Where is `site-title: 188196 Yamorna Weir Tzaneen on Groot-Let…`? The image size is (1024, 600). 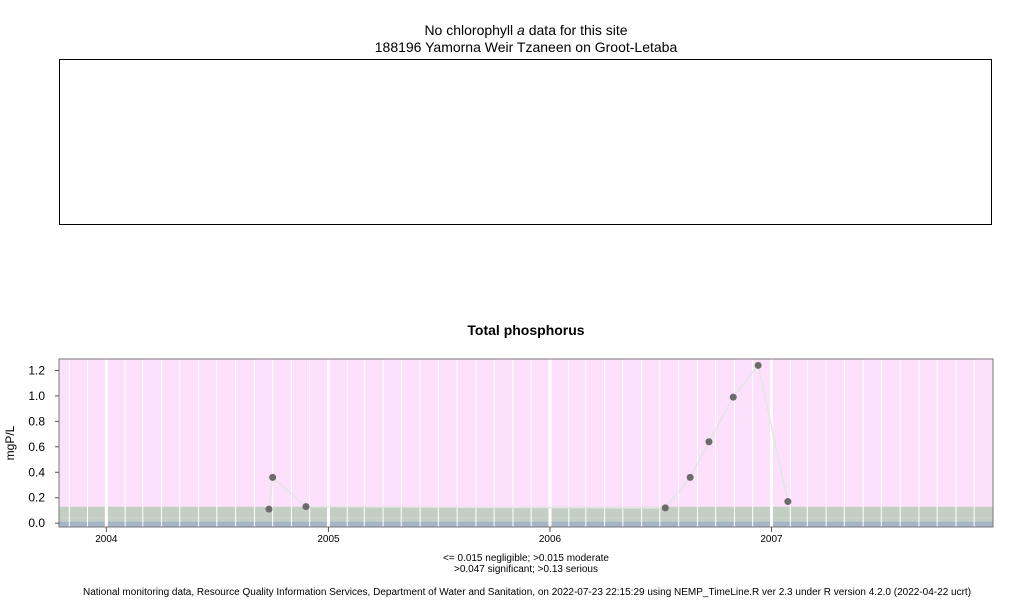
site-title: 188196 Yamorna Weir Tzaneen on Groot-Let… is located at coordinates (526, 47).